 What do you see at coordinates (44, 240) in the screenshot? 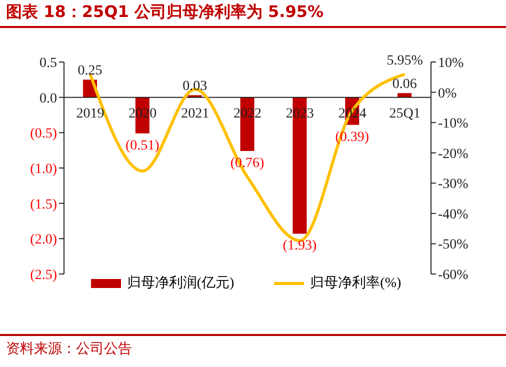
I see `y-tick-label: (2.0)` at bounding box center [44, 240].